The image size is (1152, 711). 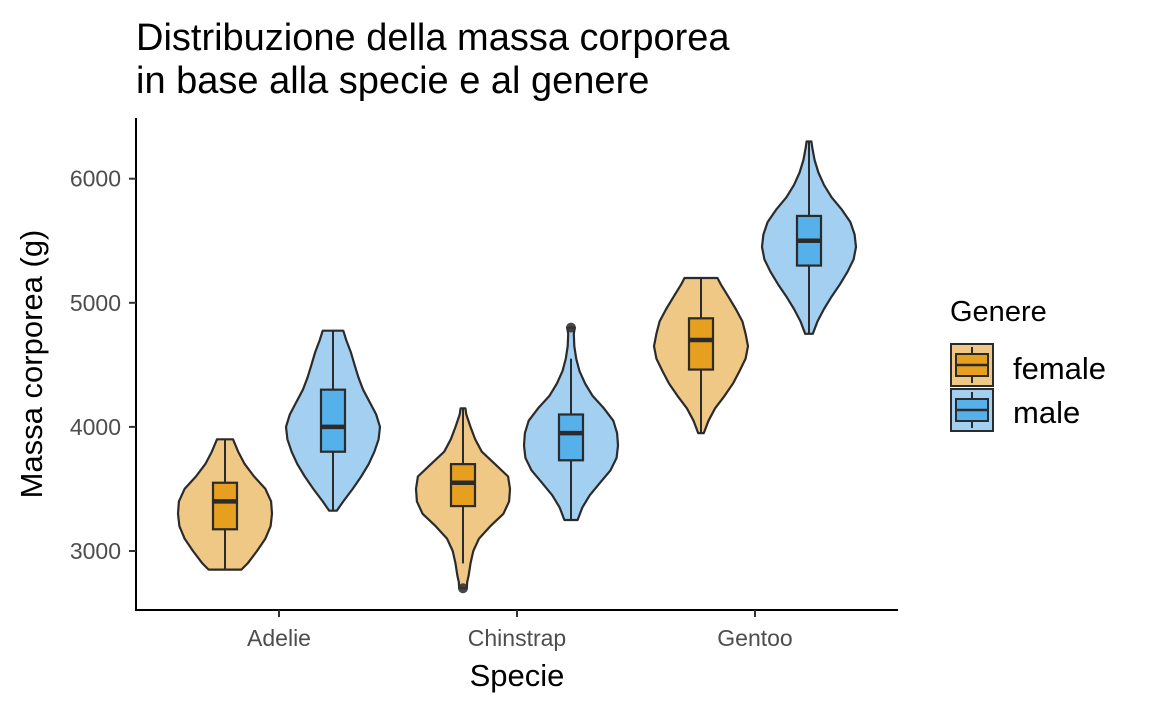 I want to click on legend-title: Genere, so click(x=998, y=312).